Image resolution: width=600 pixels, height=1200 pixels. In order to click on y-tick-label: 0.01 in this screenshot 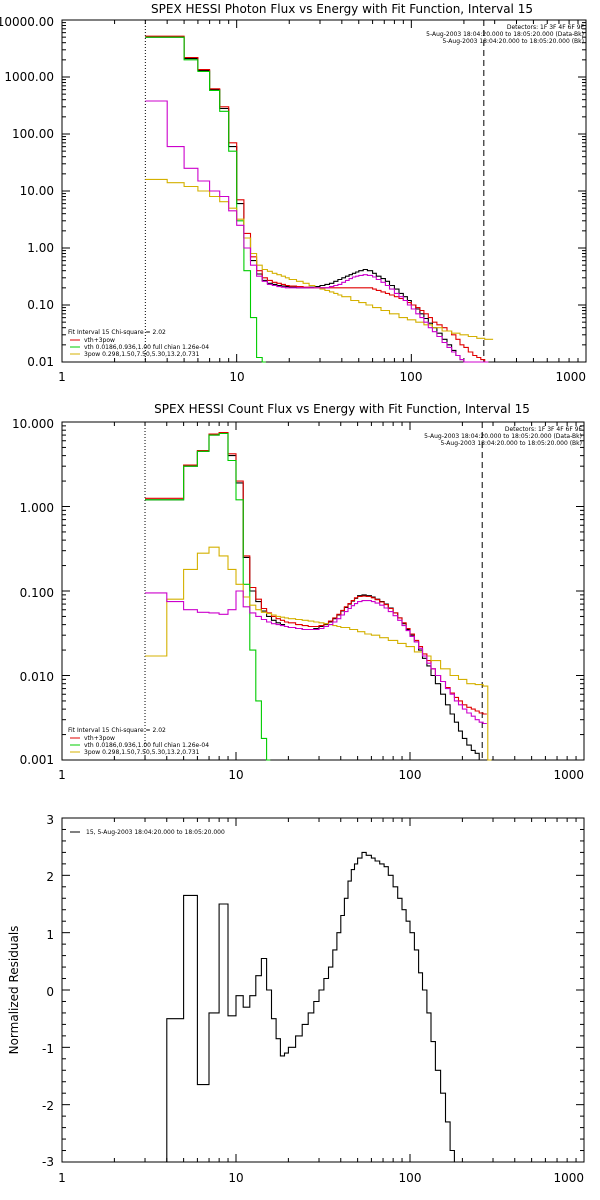, I will do `click(40, 362)`.